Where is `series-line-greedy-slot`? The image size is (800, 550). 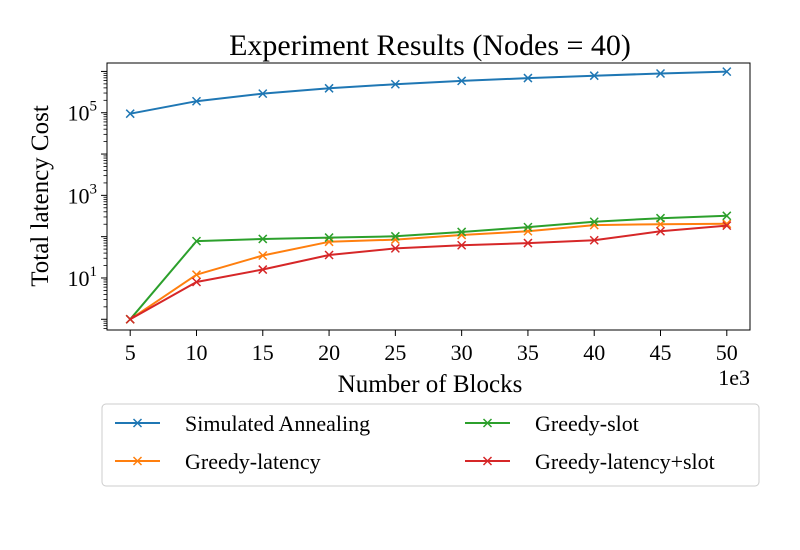
series-line-greedy-slot is located at coordinates (428, 267).